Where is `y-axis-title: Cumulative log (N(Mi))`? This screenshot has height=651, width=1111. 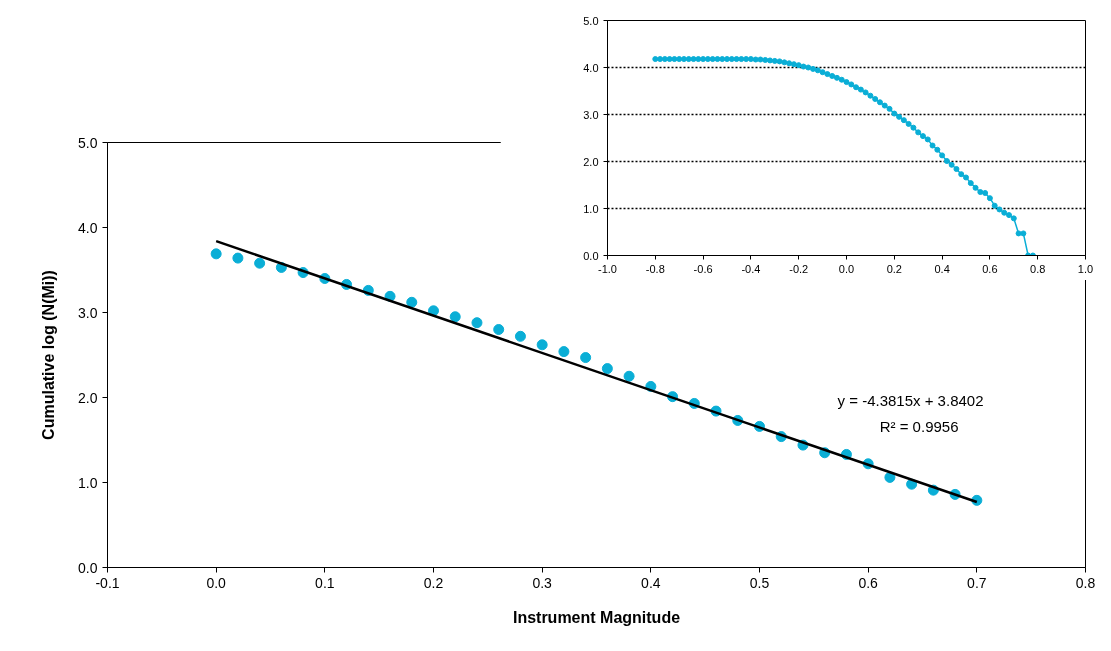
y-axis-title: Cumulative log (N(Mi)) is located at coordinates (49, 355).